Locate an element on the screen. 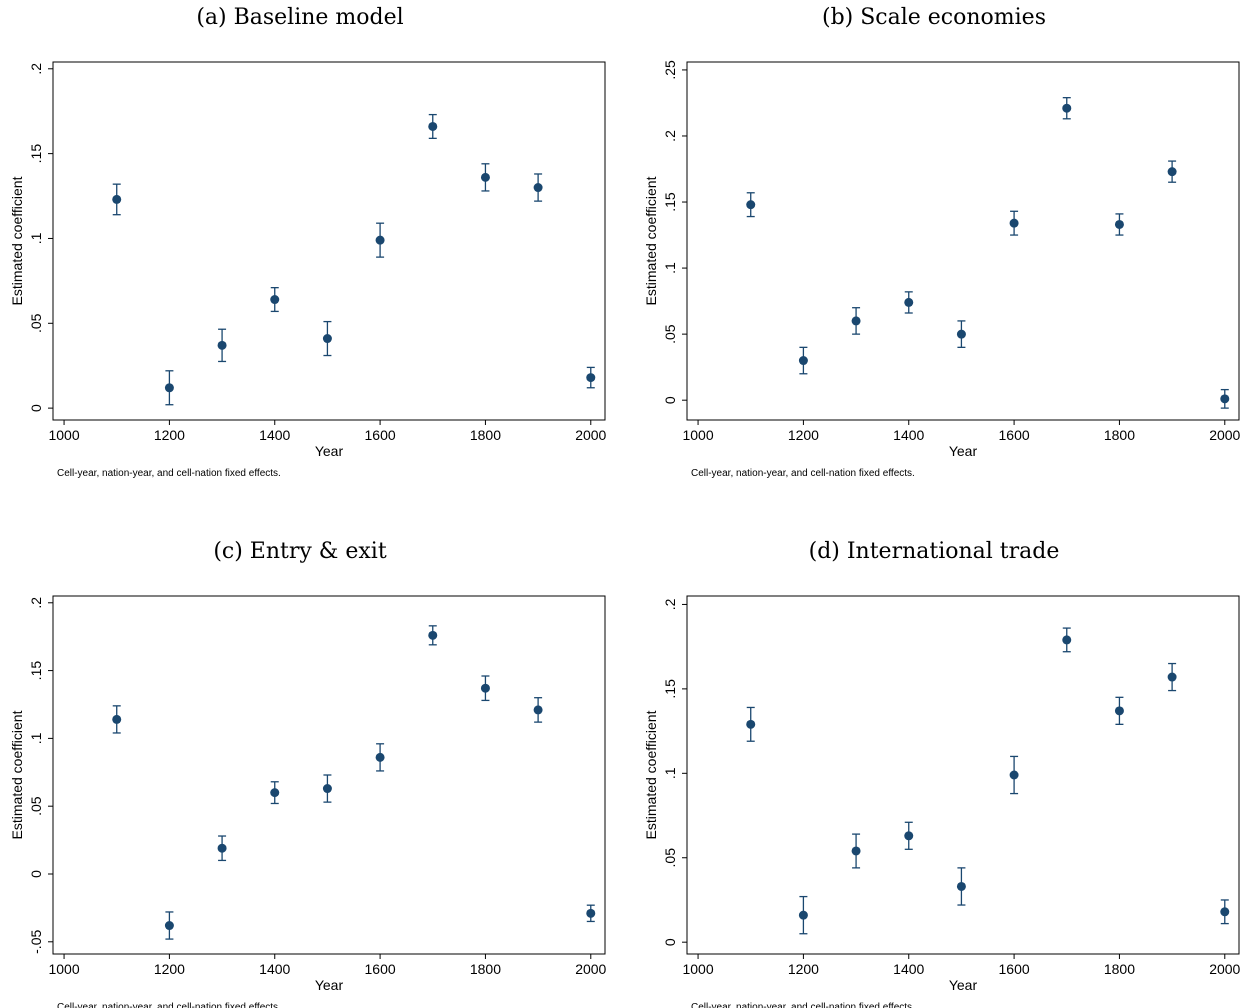 The width and height of the screenshot is (1254, 1008). panel-title: (c) Entry & exit is located at coordinates (300, 551).